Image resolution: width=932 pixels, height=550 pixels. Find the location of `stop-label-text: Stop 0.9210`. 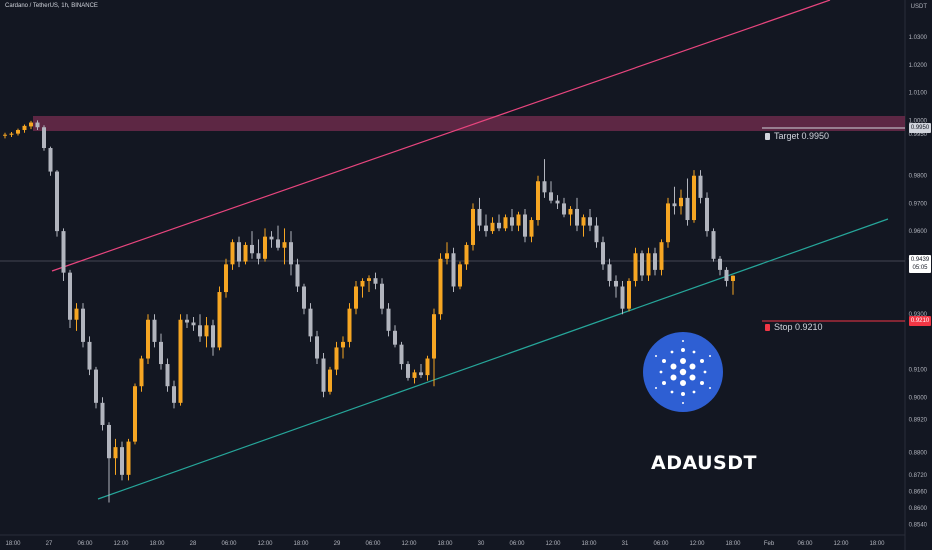

stop-label-text: Stop 0.9210 is located at coordinates (798, 327).